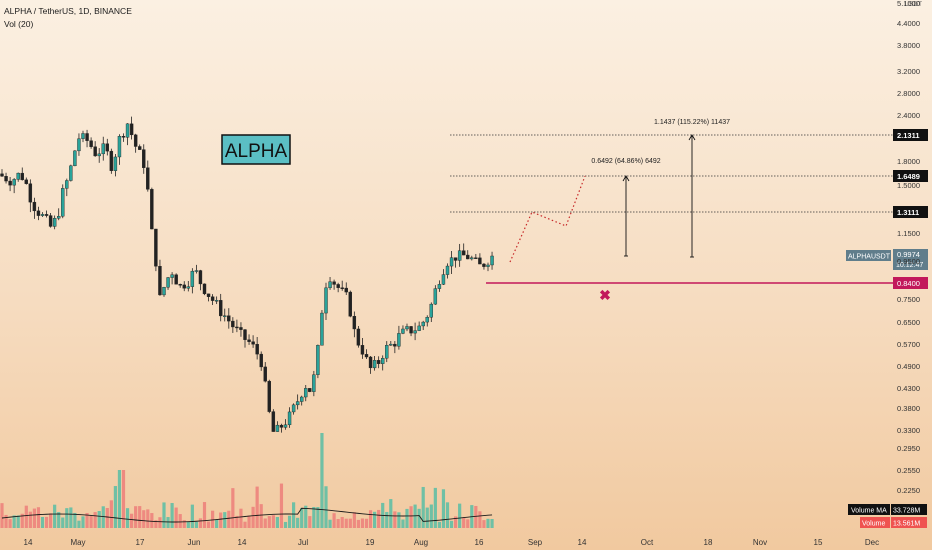 The width and height of the screenshot is (932, 550). I want to click on price-axis-unit: USDT, so click(913, 4).